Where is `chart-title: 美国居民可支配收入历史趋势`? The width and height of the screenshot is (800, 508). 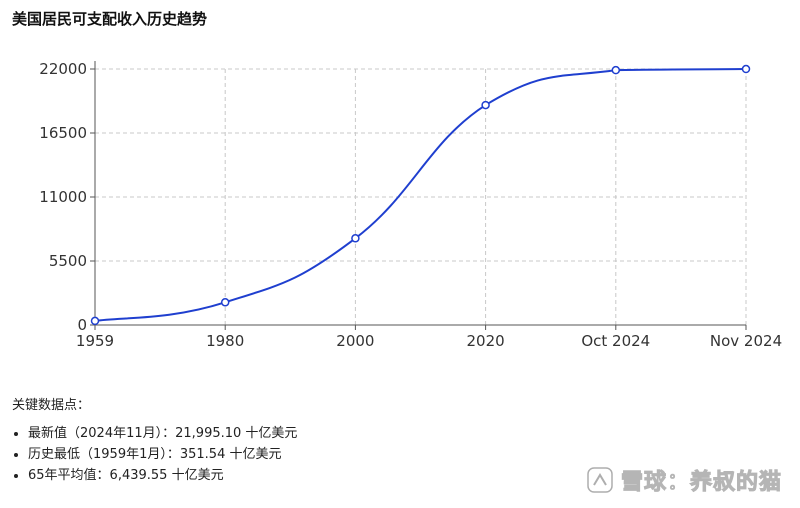 chart-title: 美国居民可支配收入历史趋势 is located at coordinates (110, 19).